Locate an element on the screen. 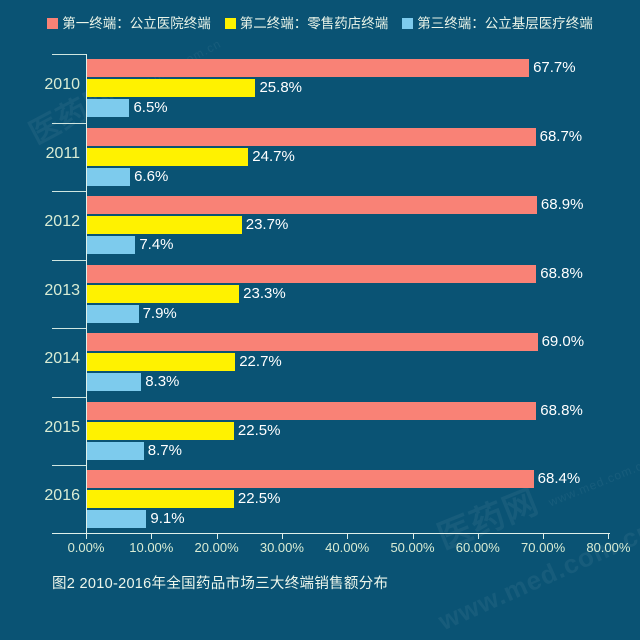 Image resolution: width=640 pixels, height=640 pixels. bar-2016-series1 is located at coordinates (310, 479).